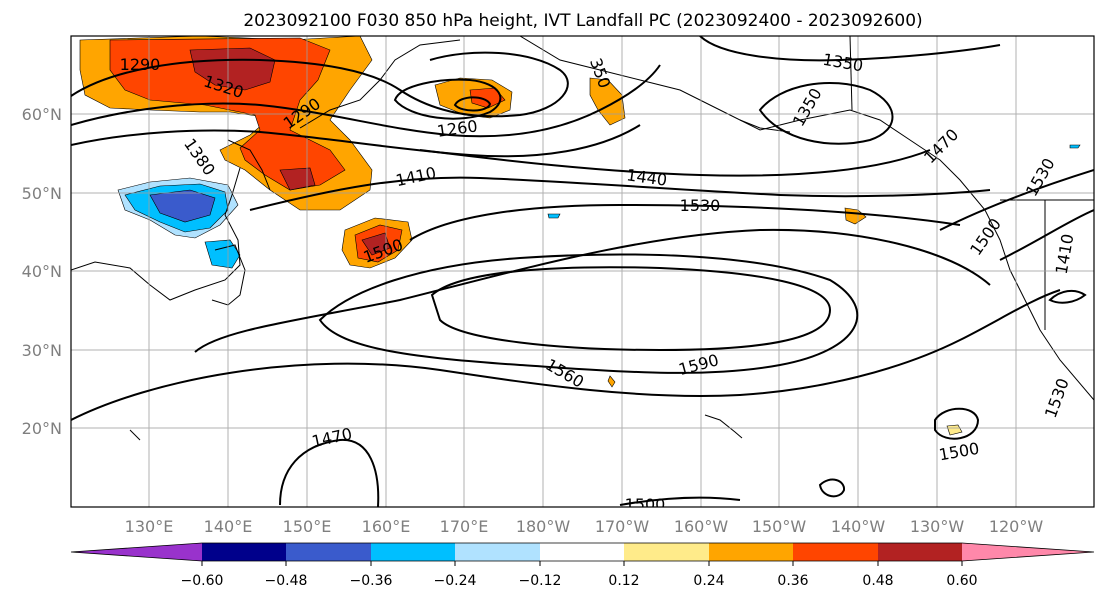 The image size is (1105, 601). I want to click on contour-label: 1530, so click(700, 205).